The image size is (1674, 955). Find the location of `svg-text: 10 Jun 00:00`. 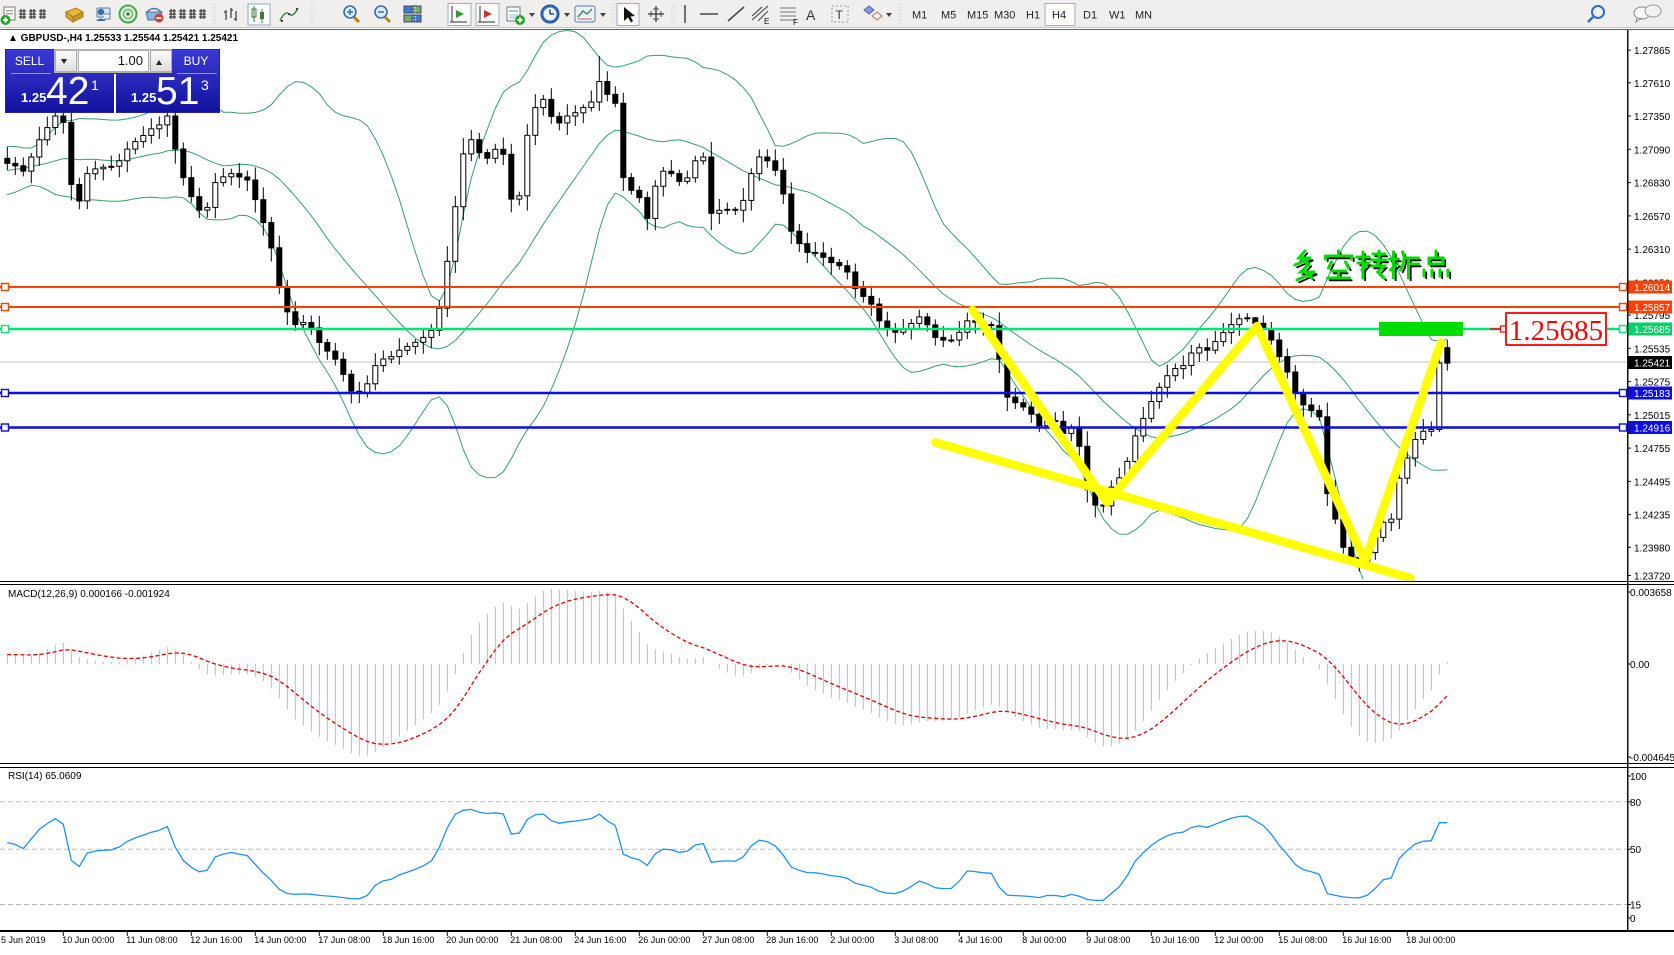

svg-text: 10 Jun 00:00 is located at coordinates (88, 940).